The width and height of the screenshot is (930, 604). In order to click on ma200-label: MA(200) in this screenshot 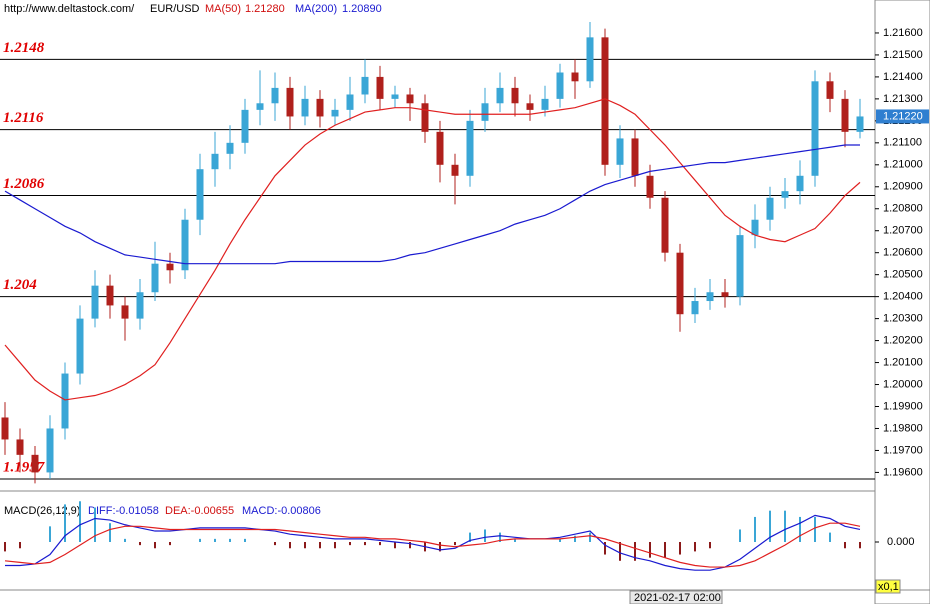, I will do `click(316, 9)`.